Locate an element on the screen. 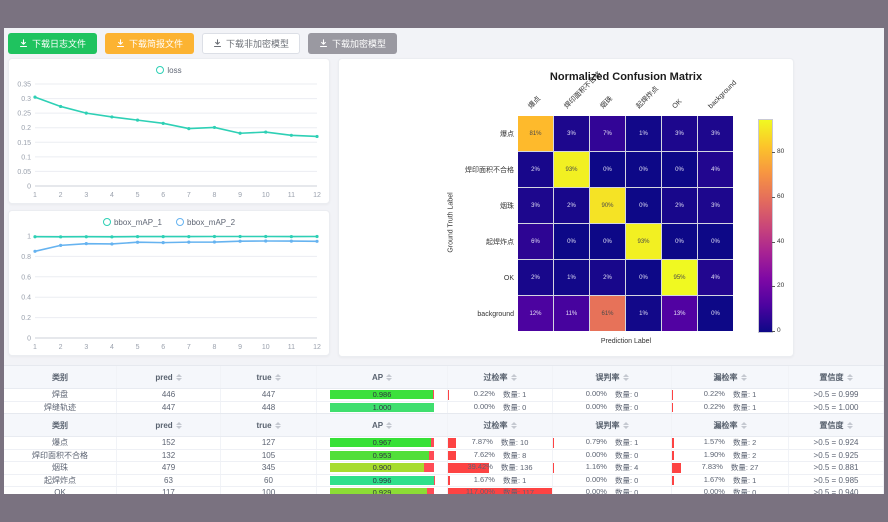 The image size is (888, 522). rate-text: 0.22% 数量: 1 is located at coordinates (730, 406).